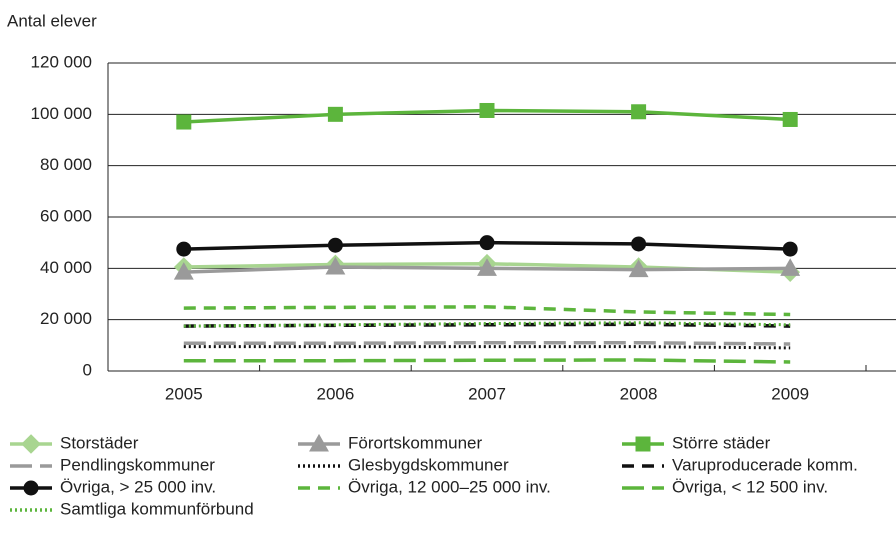  I want to click on x-tick-label: 2007, so click(487, 393).